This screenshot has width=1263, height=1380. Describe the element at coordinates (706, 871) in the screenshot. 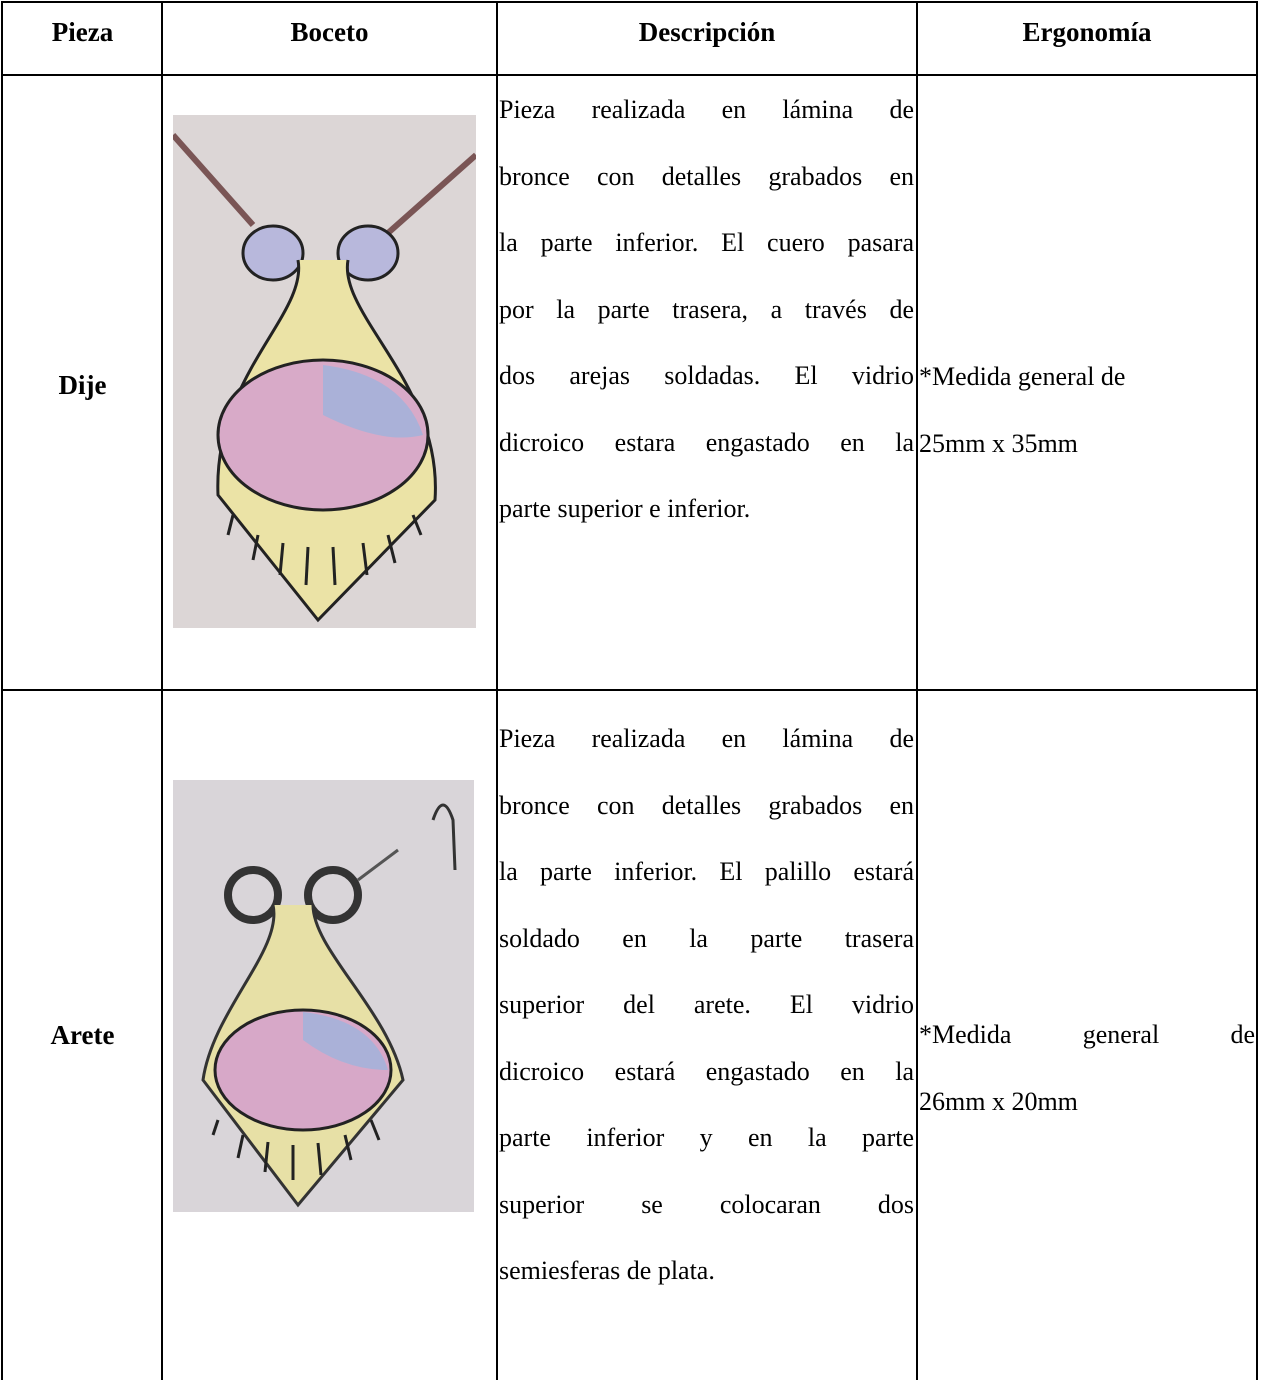

I see `description-line: la parte inferior. El palillo estará` at that location.